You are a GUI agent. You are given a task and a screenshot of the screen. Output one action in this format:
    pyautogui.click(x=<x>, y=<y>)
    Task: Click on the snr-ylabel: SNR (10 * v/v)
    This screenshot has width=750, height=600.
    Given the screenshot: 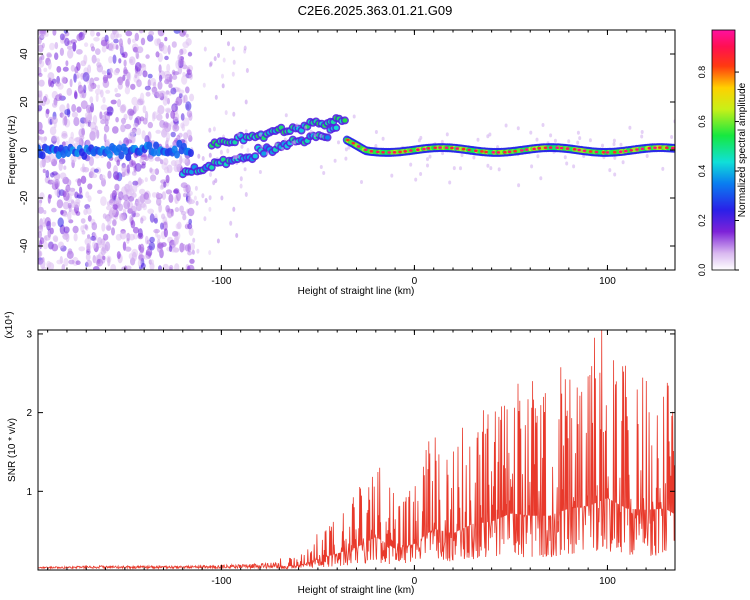 What is the action you would take?
    pyautogui.click(x=12, y=450)
    